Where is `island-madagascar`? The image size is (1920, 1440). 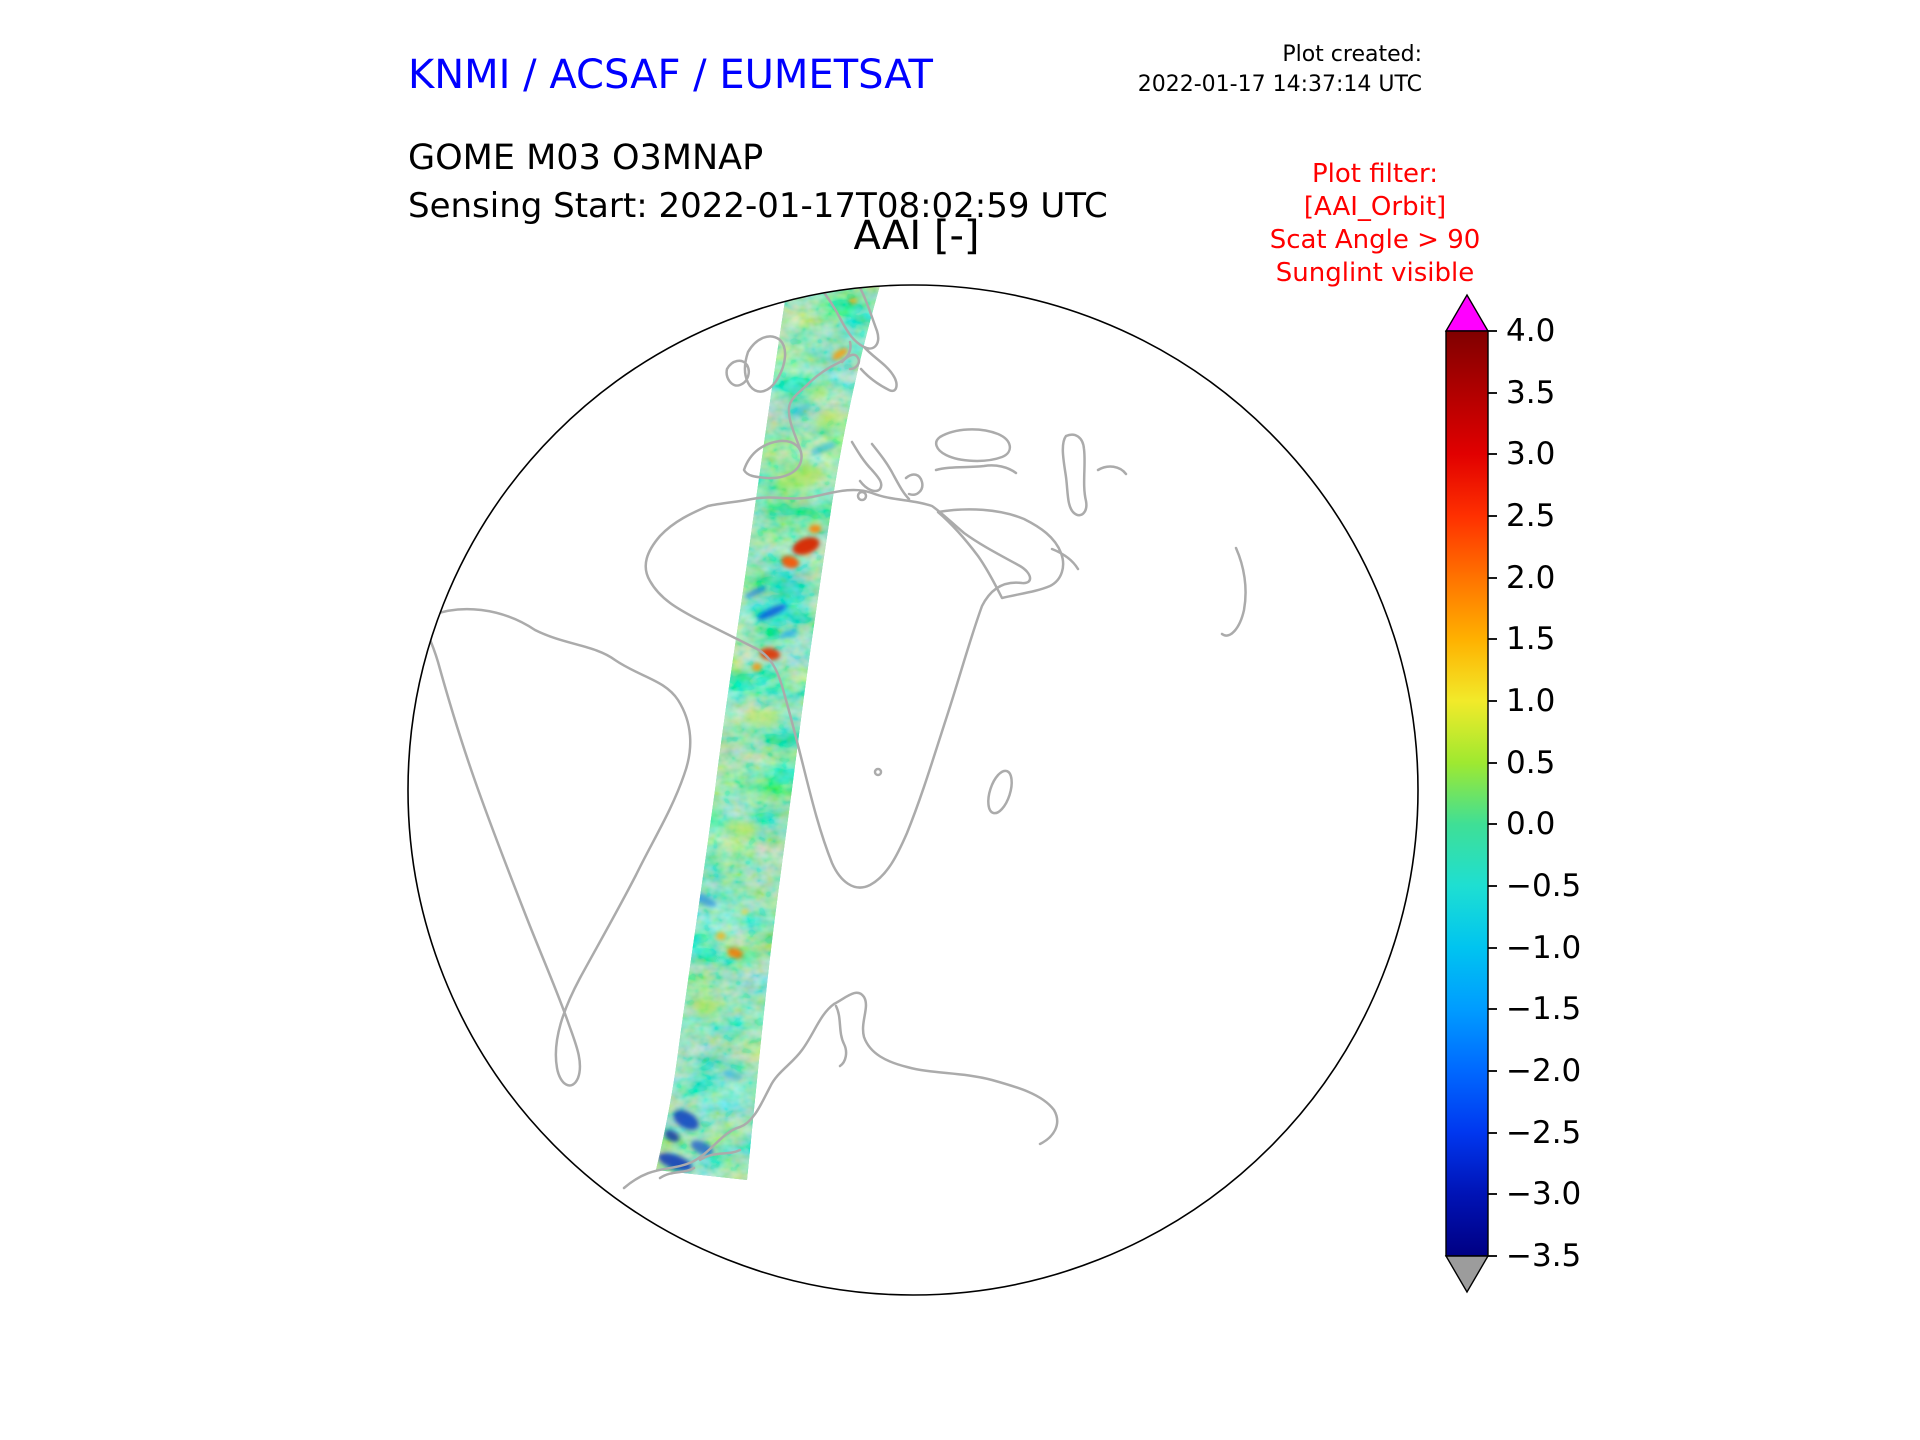
island-madagascar is located at coordinates (1000, 792).